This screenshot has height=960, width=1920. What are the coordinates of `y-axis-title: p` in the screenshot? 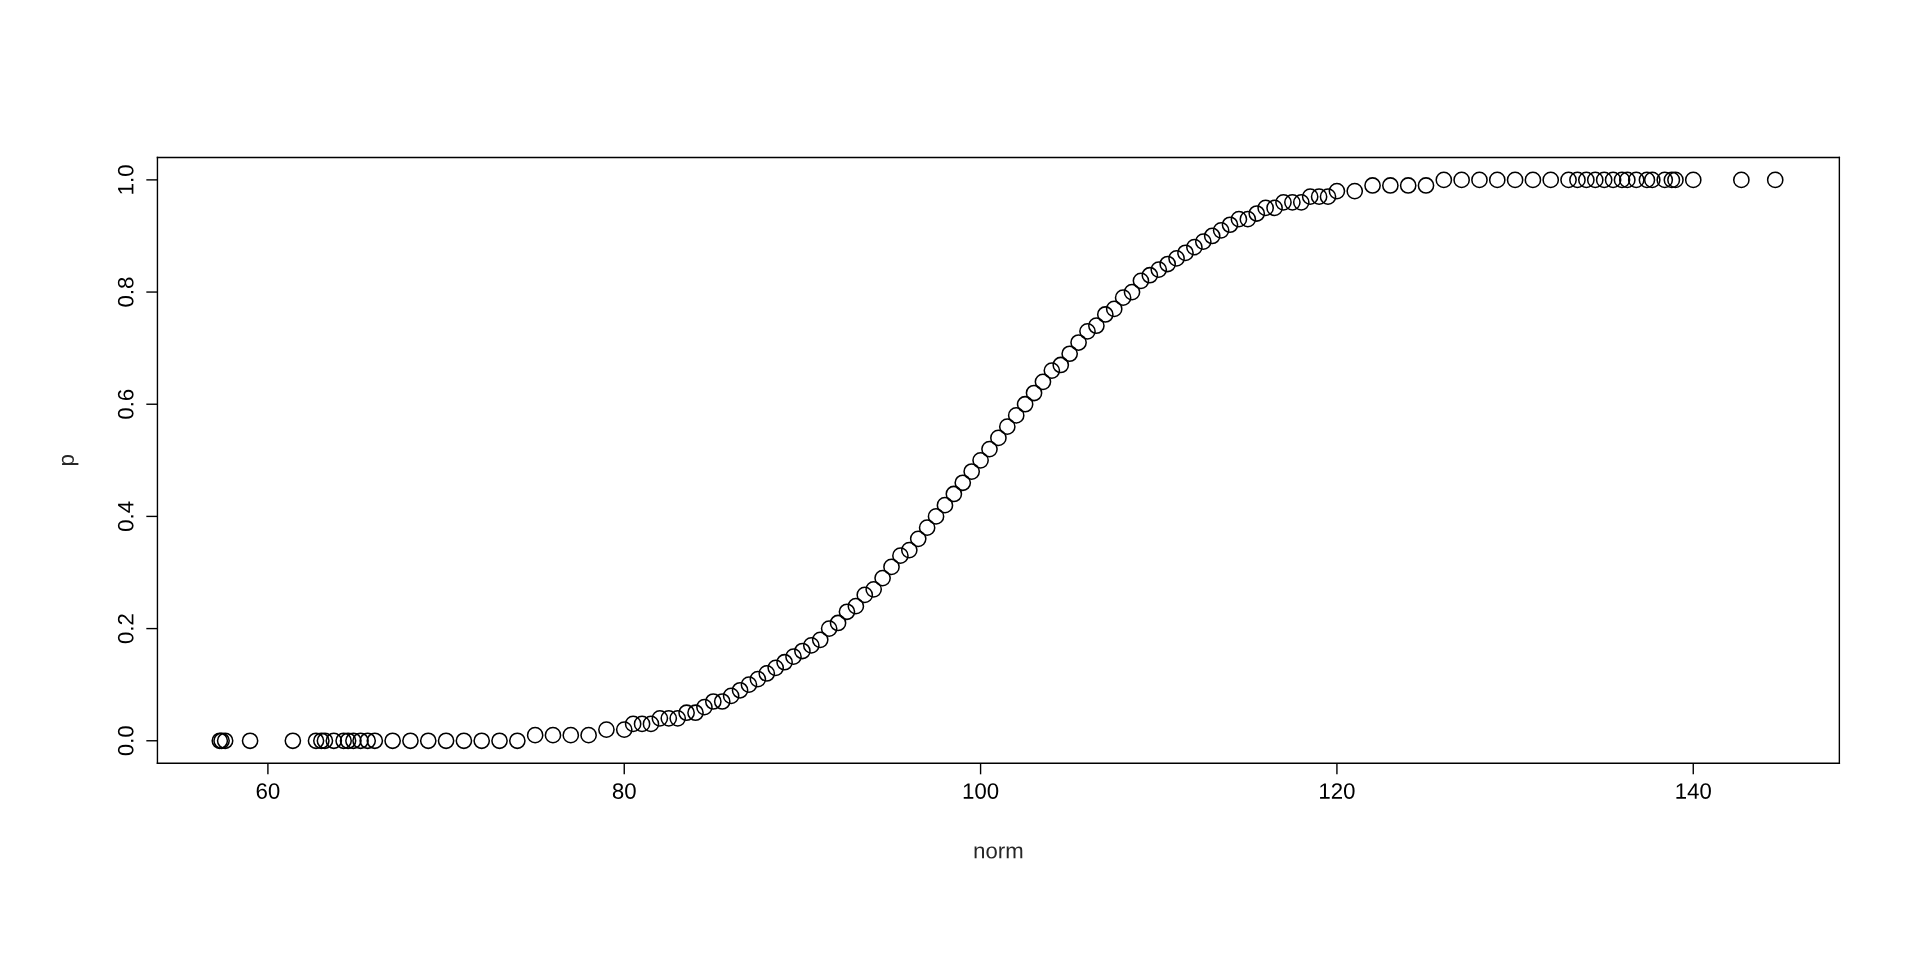 It's located at (70, 460).